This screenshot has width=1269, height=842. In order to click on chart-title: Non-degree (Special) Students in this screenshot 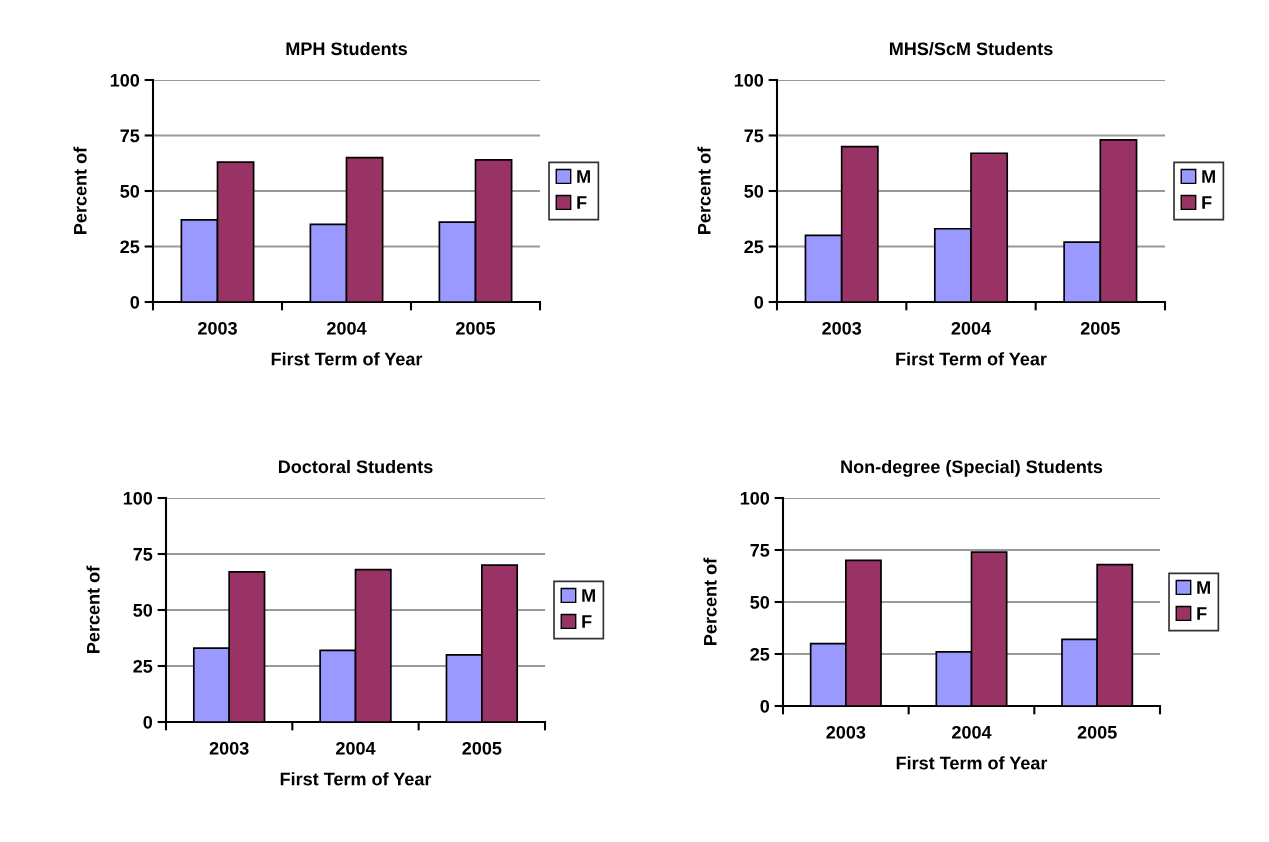, I will do `click(972, 468)`.